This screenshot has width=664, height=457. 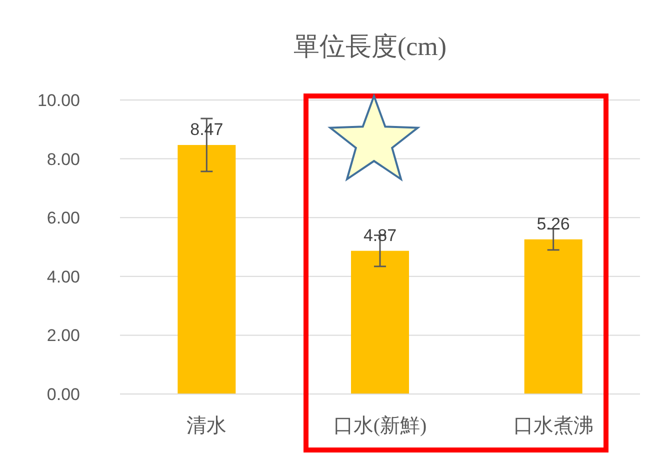 I want to click on x-tick-label: 清水, so click(x=206, y=426).